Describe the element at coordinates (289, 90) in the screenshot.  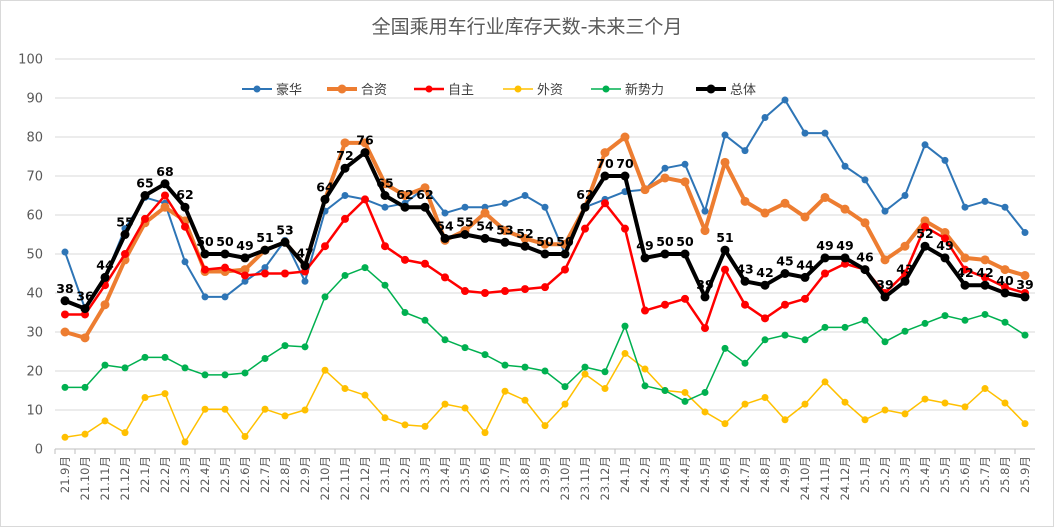
I see `legend-label-豪华: 豪华` at that location.